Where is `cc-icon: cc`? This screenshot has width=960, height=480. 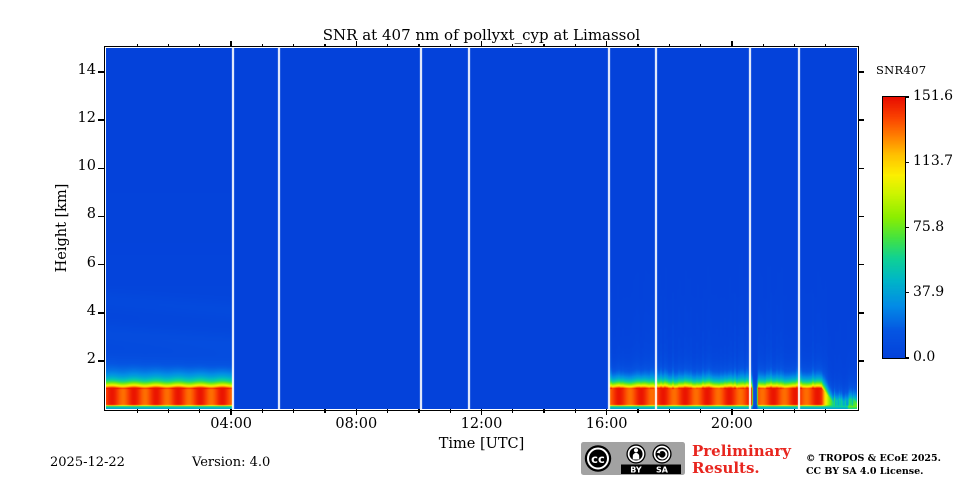 cc-icon: cc is located at coordinates (598, 458).